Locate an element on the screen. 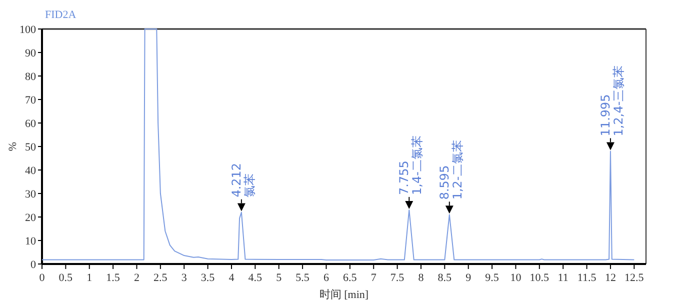 This screenshot has height=306, width=678. x-tick-label: 4 is located at coordinates (231, 278).